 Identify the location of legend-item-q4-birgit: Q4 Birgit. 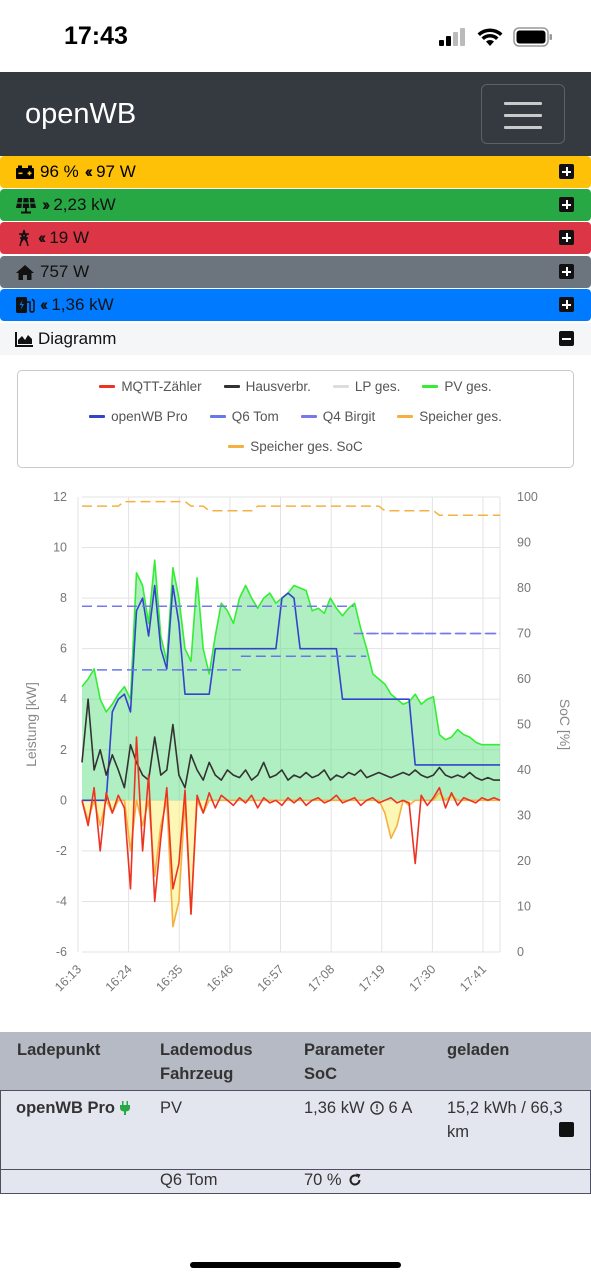
(338, 416).